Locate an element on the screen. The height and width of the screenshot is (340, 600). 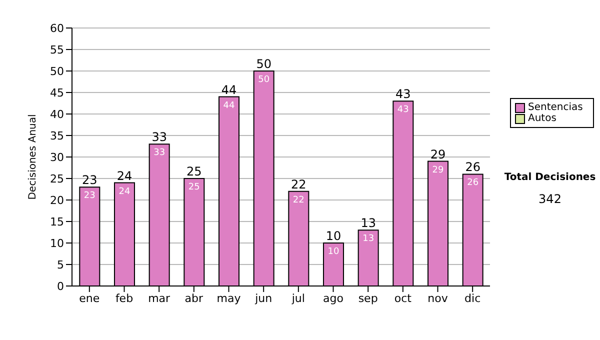
text: 342 is located at coordinates (550, 199).